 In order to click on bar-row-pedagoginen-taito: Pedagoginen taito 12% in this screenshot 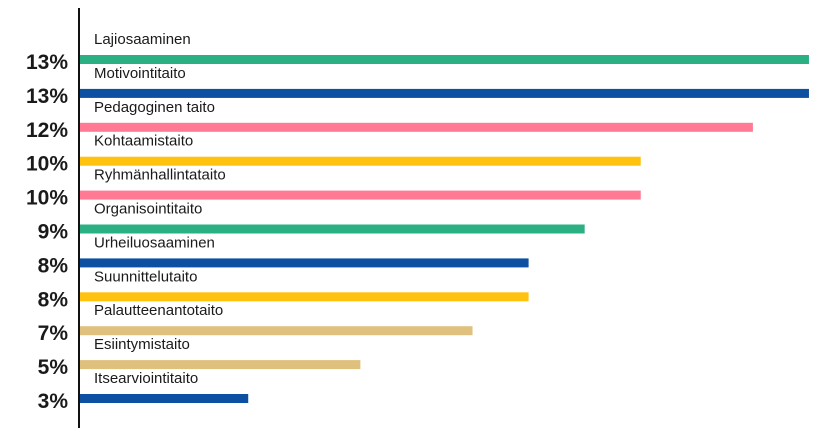, I will do `click(389, 120)`.